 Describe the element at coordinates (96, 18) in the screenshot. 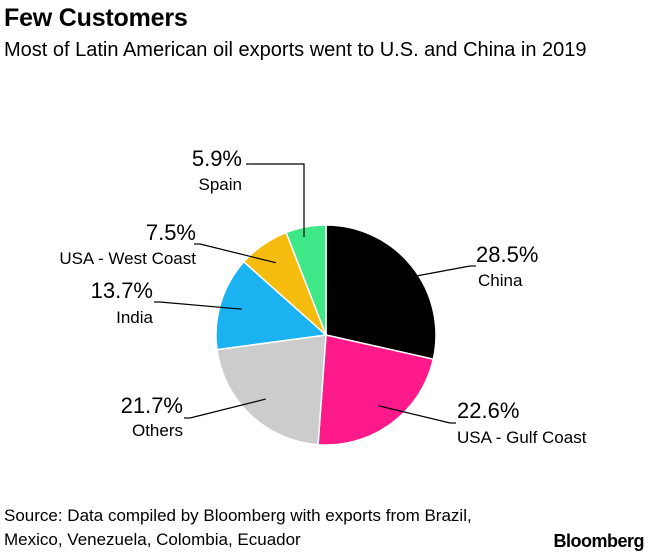

I see `chart-title: Few Customers` at that location.